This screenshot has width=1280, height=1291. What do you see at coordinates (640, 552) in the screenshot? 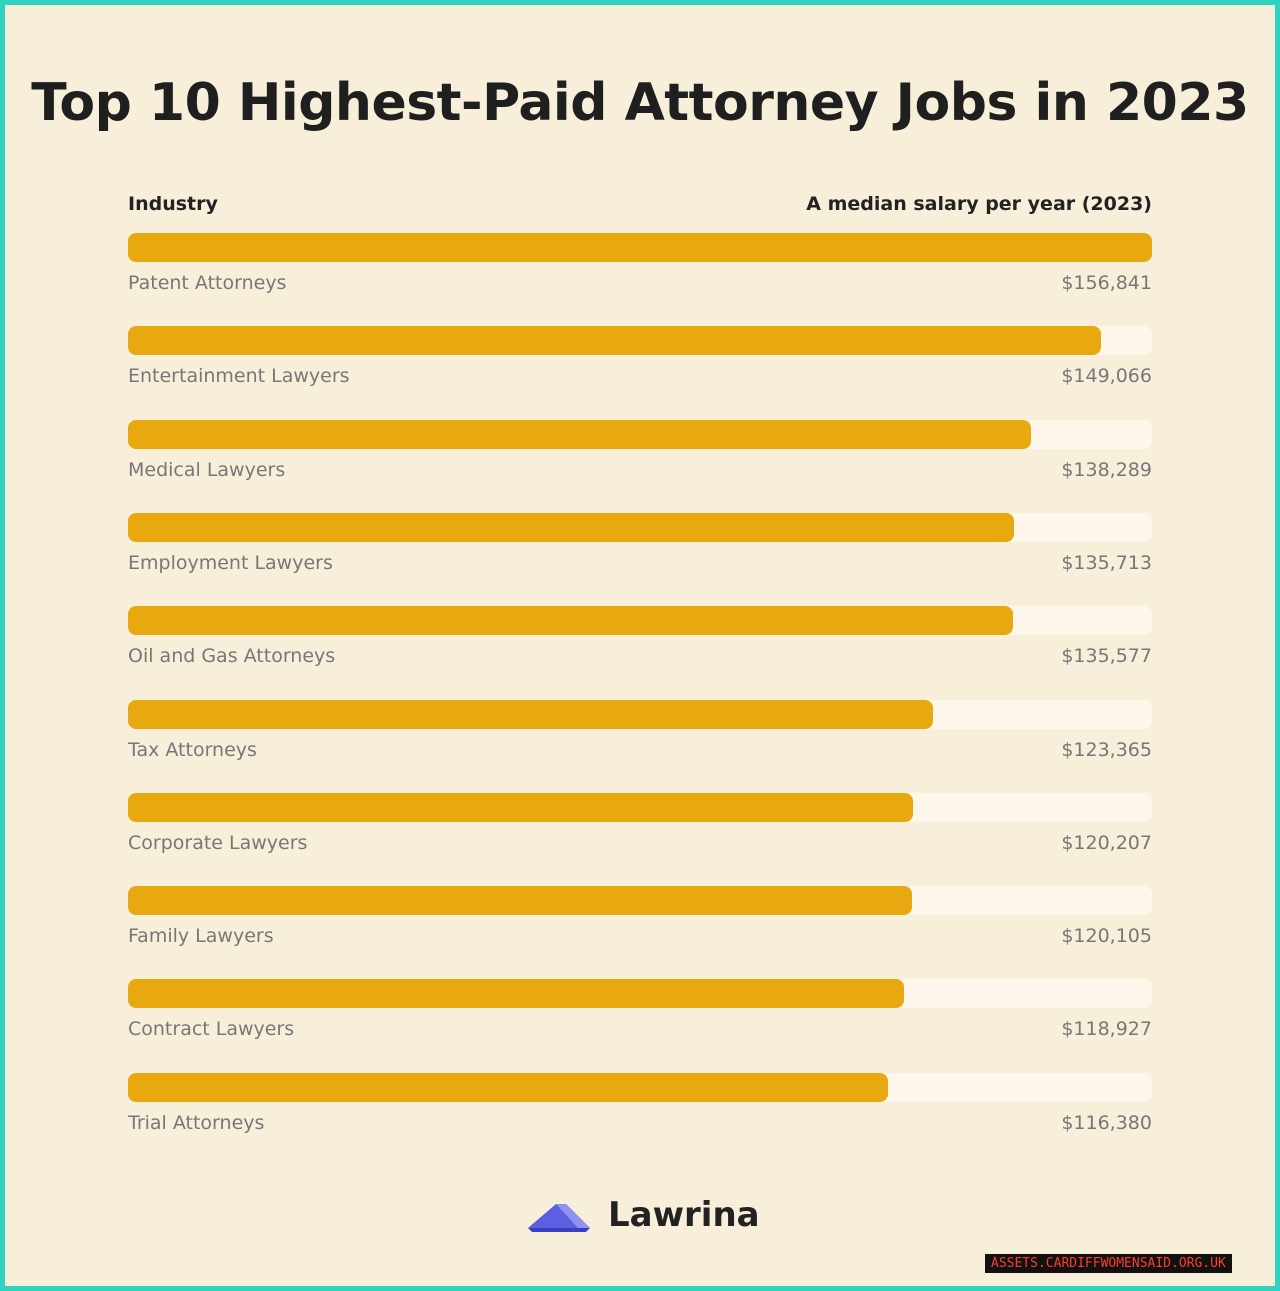
I see `bar-row: Employment Lawyers $135,713` at bounding box center [640, 552].